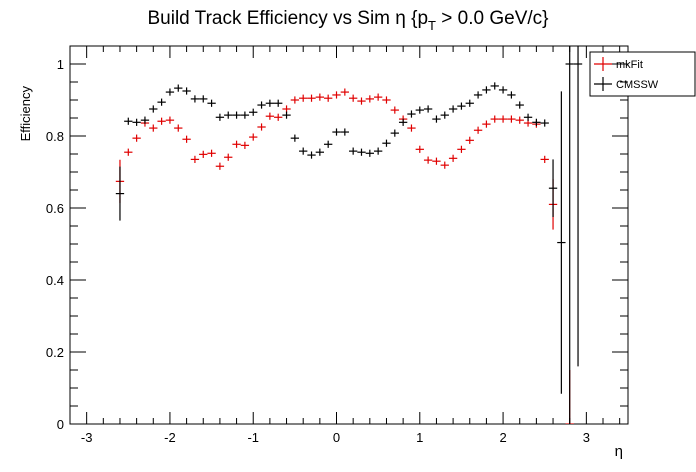 The height and width of the screenshot is (472, 696). Describe the element at coordinates (432, 25) in the screenshot. I see `title-subscript: T` at that location.